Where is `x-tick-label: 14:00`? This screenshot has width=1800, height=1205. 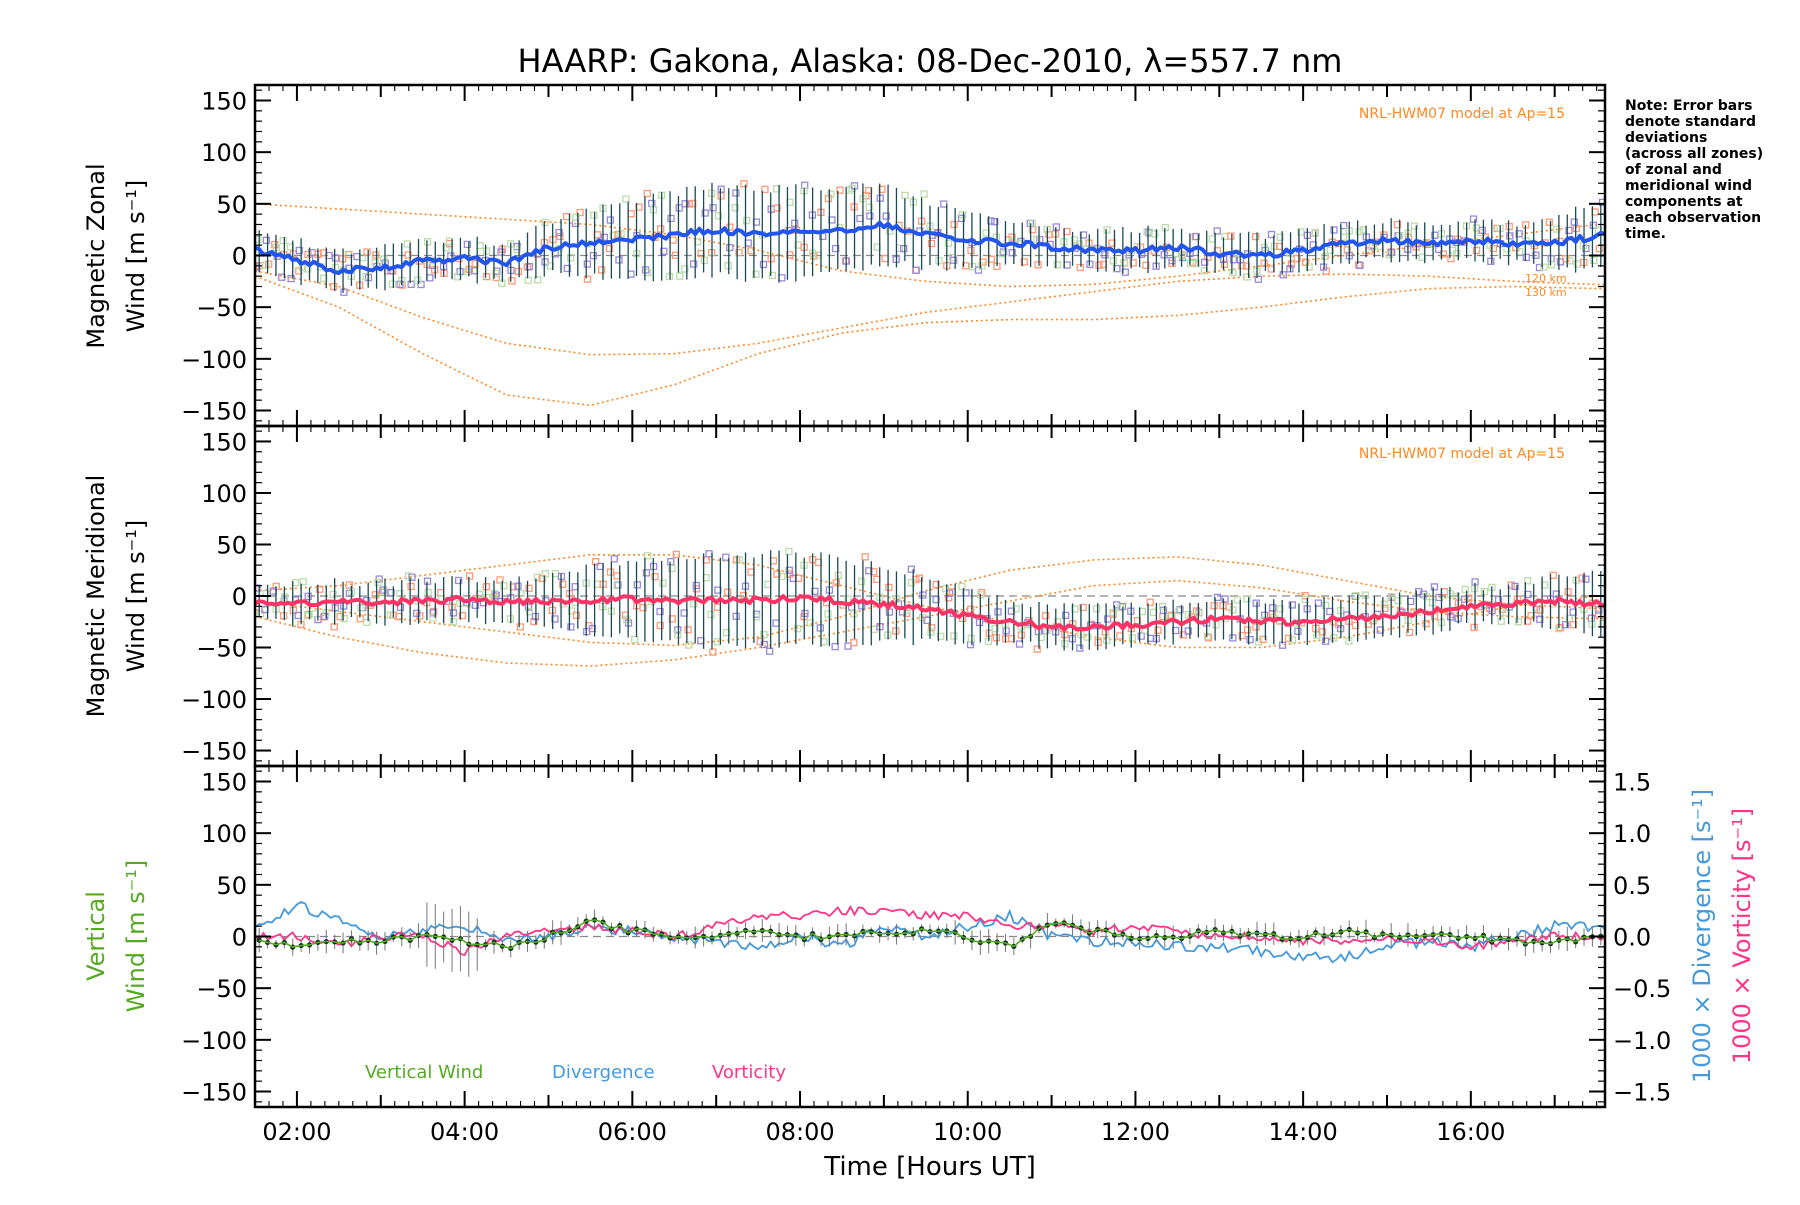
x-tick-label: 14:00 is located at coordinates (1303, 1132).